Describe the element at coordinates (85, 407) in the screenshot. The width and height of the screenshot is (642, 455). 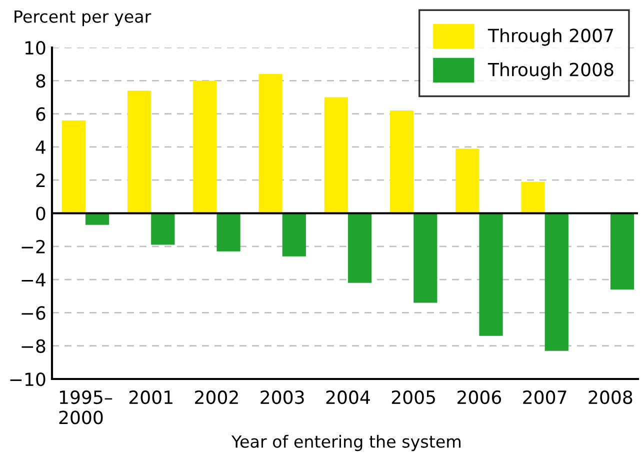
I see `x-tick-label: 1995– 2000` at that location.